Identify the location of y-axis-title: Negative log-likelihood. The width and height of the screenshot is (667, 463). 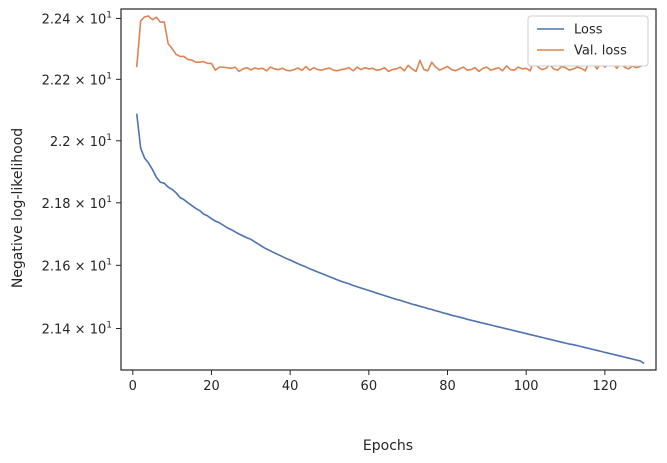
(18, 208).